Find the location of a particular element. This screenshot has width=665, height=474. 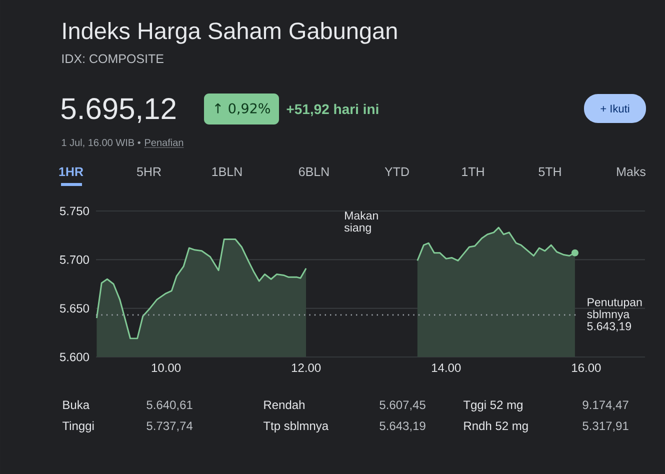

text: 1BLN is located at coordinates (227, 171).